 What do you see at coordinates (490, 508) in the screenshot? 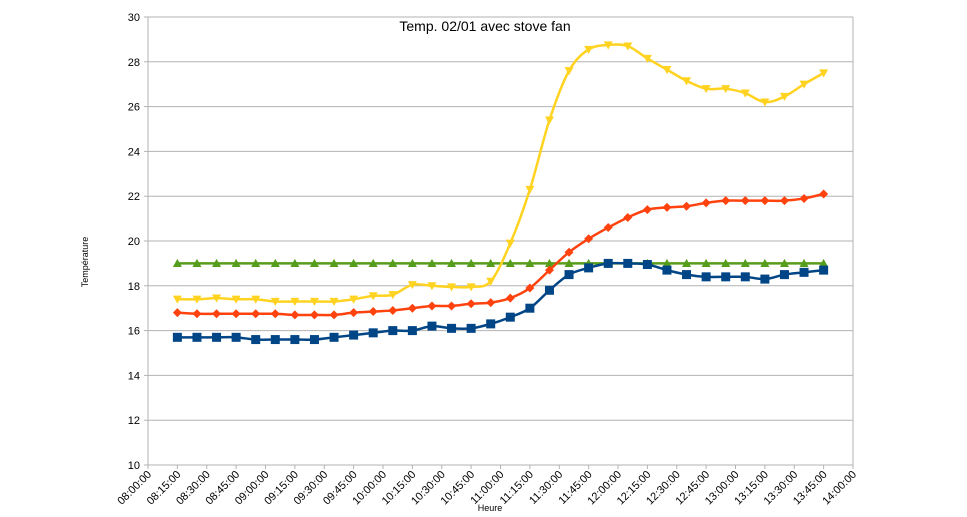
I see `x-axis-title: Heure` at bounding box center [490, 508].